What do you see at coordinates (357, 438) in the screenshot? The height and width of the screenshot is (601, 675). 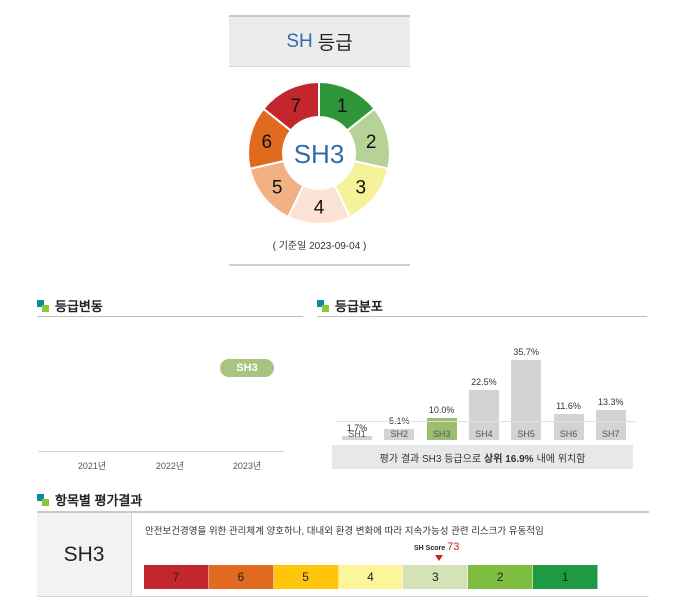 I see `bar-sh1` at bounding box center [357, 438].